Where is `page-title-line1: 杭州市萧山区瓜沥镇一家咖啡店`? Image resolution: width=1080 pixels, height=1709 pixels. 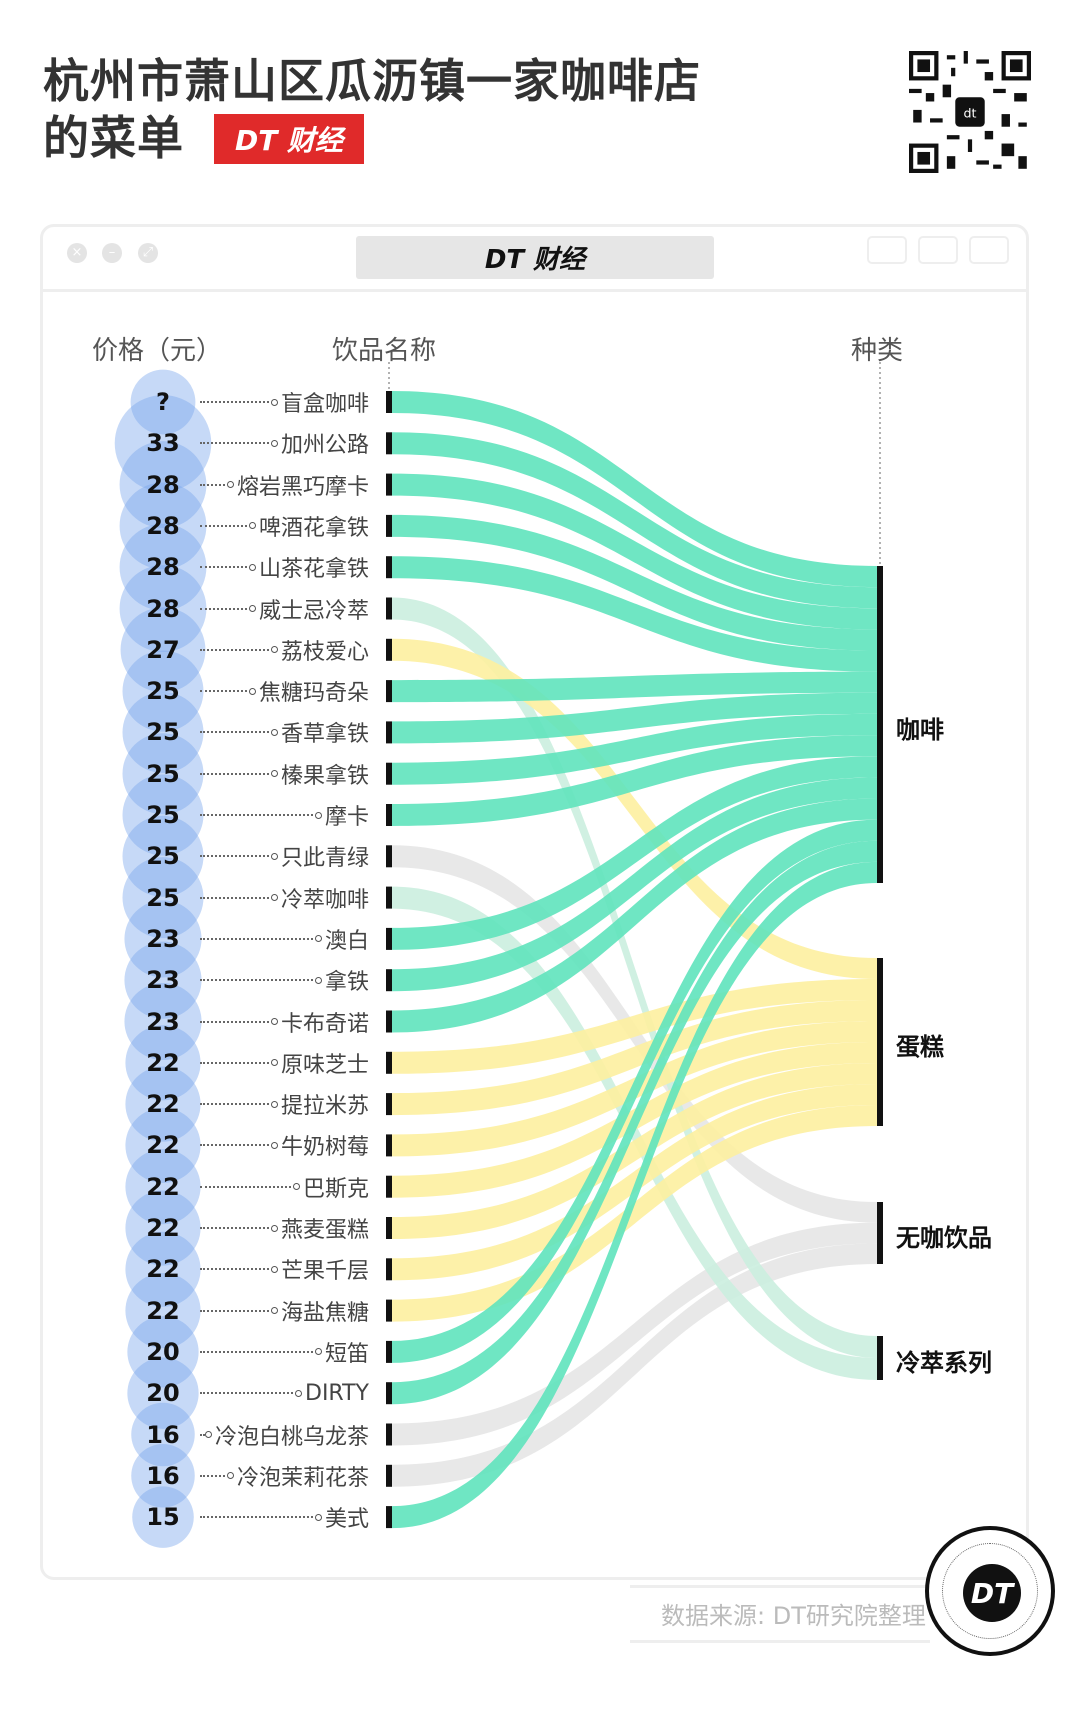
page-title-line1: 杭州市萧山区瓜沥镇一家咖啡店 is located at coordinates (372, 81).